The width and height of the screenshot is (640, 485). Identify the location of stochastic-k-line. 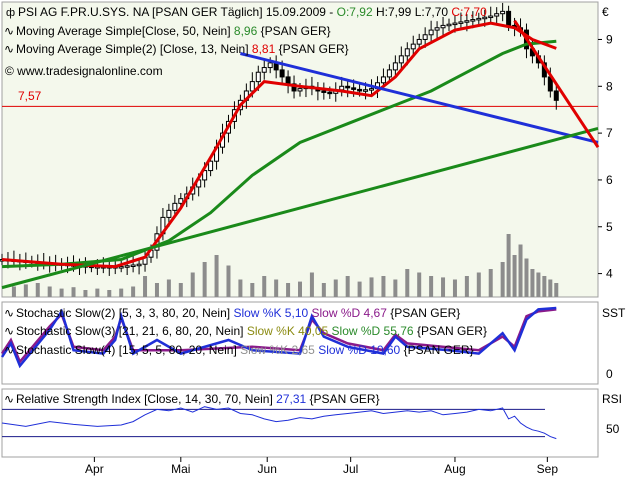
(278, 337).